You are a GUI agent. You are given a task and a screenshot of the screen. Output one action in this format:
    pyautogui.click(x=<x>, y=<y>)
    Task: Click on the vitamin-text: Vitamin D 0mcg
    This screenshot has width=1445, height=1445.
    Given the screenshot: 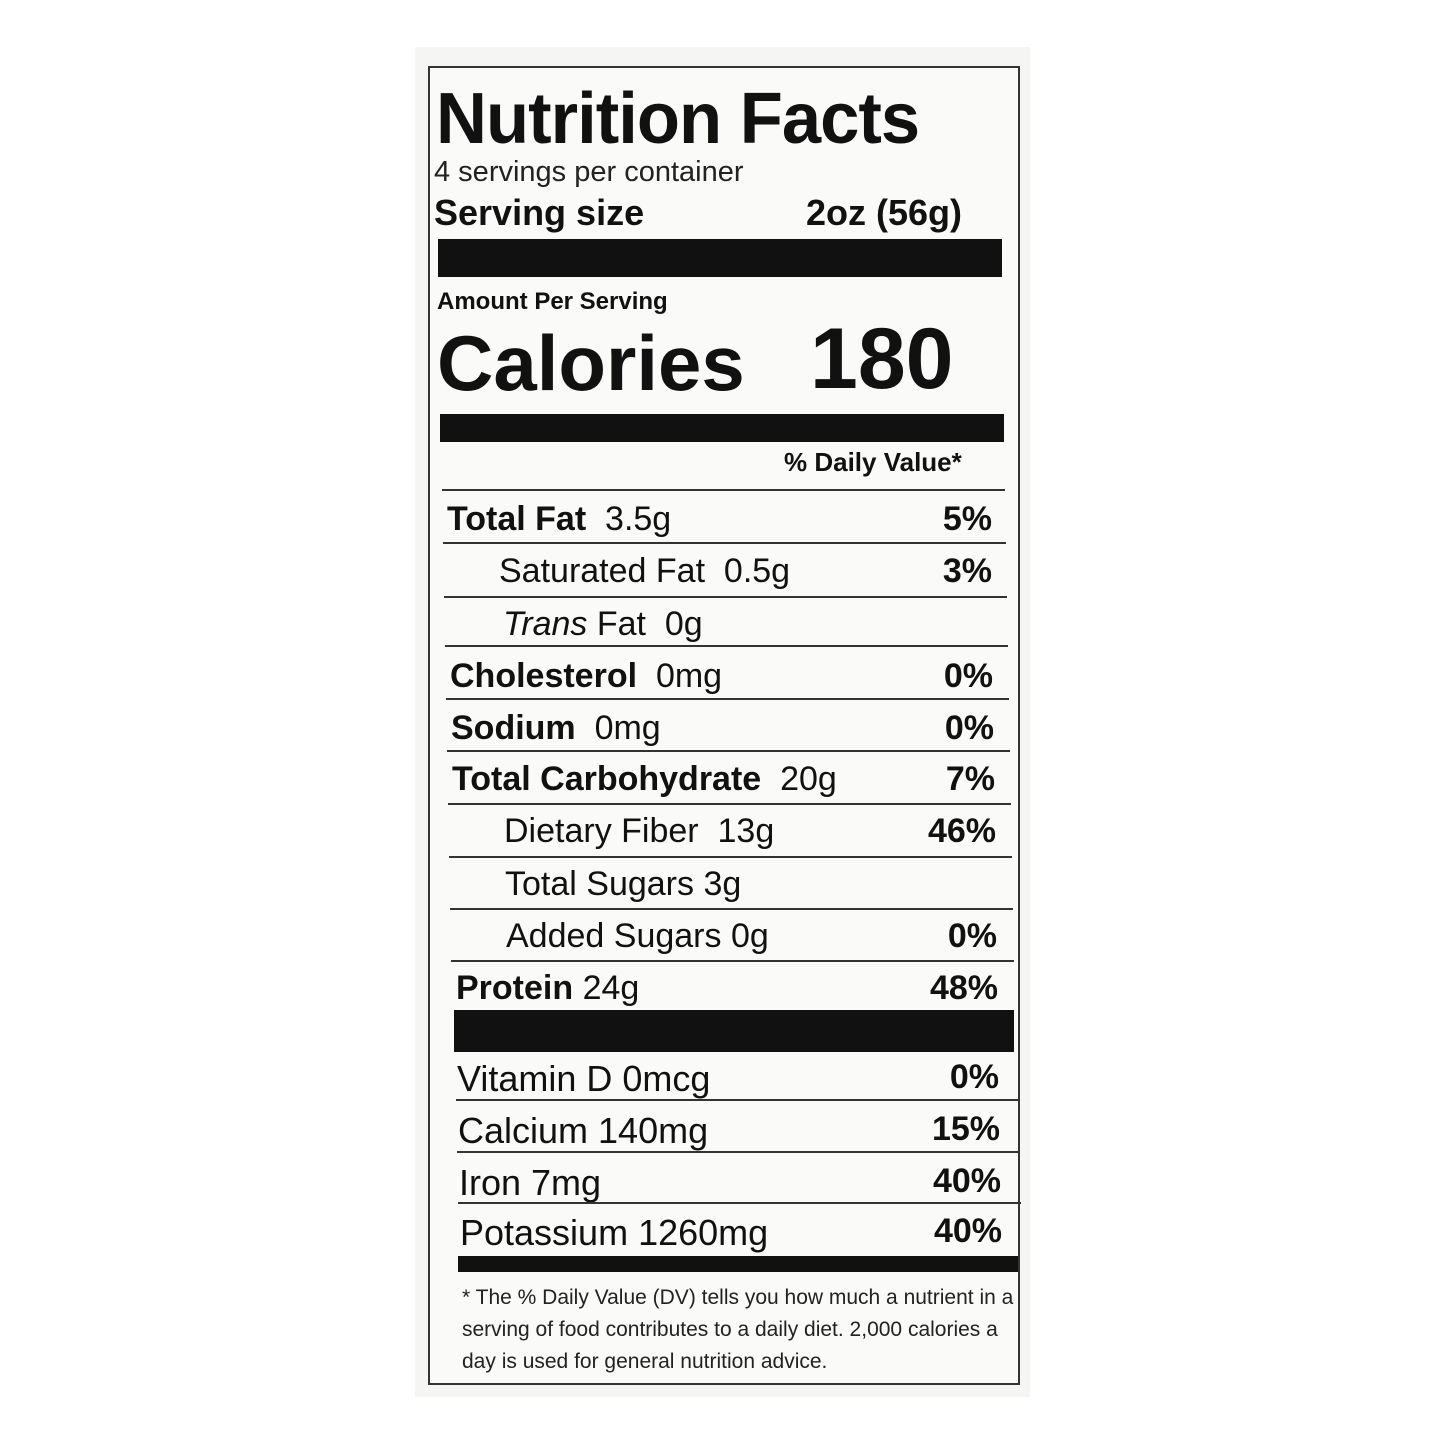 What is the action you would take?
    pyautogui.click(x=584, y=1078)
    